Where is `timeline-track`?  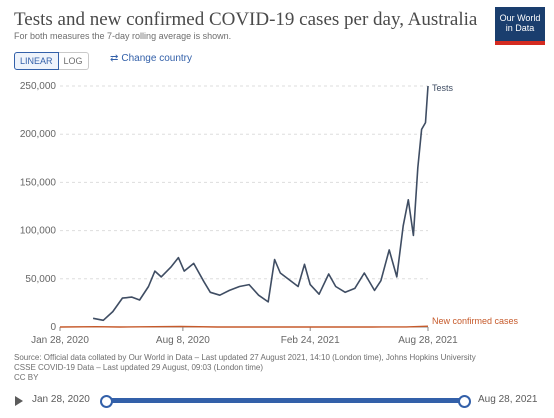
timeline-track is located at coordinates (284, 400).